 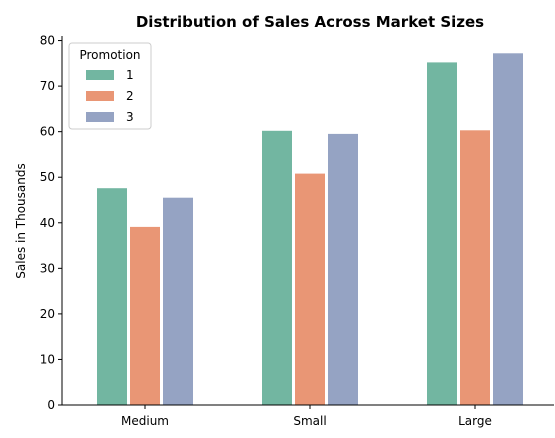 I want to click on y-tick-label-60: 60, so click(x=47, y=132).